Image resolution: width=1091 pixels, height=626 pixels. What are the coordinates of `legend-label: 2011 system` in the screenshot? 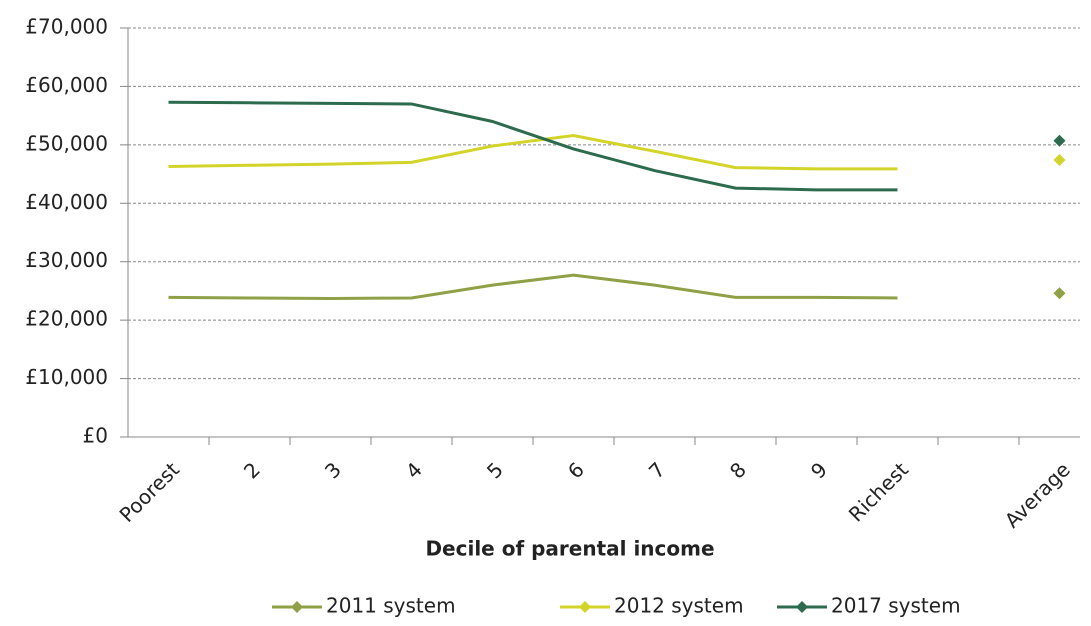 It's located at (391, 606).